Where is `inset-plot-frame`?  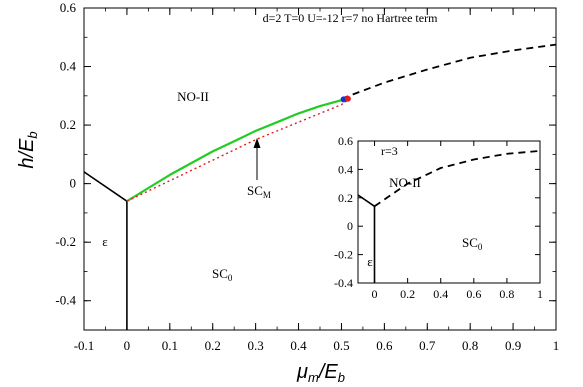
inset-plot-frame is located at coordinates (449, 212).